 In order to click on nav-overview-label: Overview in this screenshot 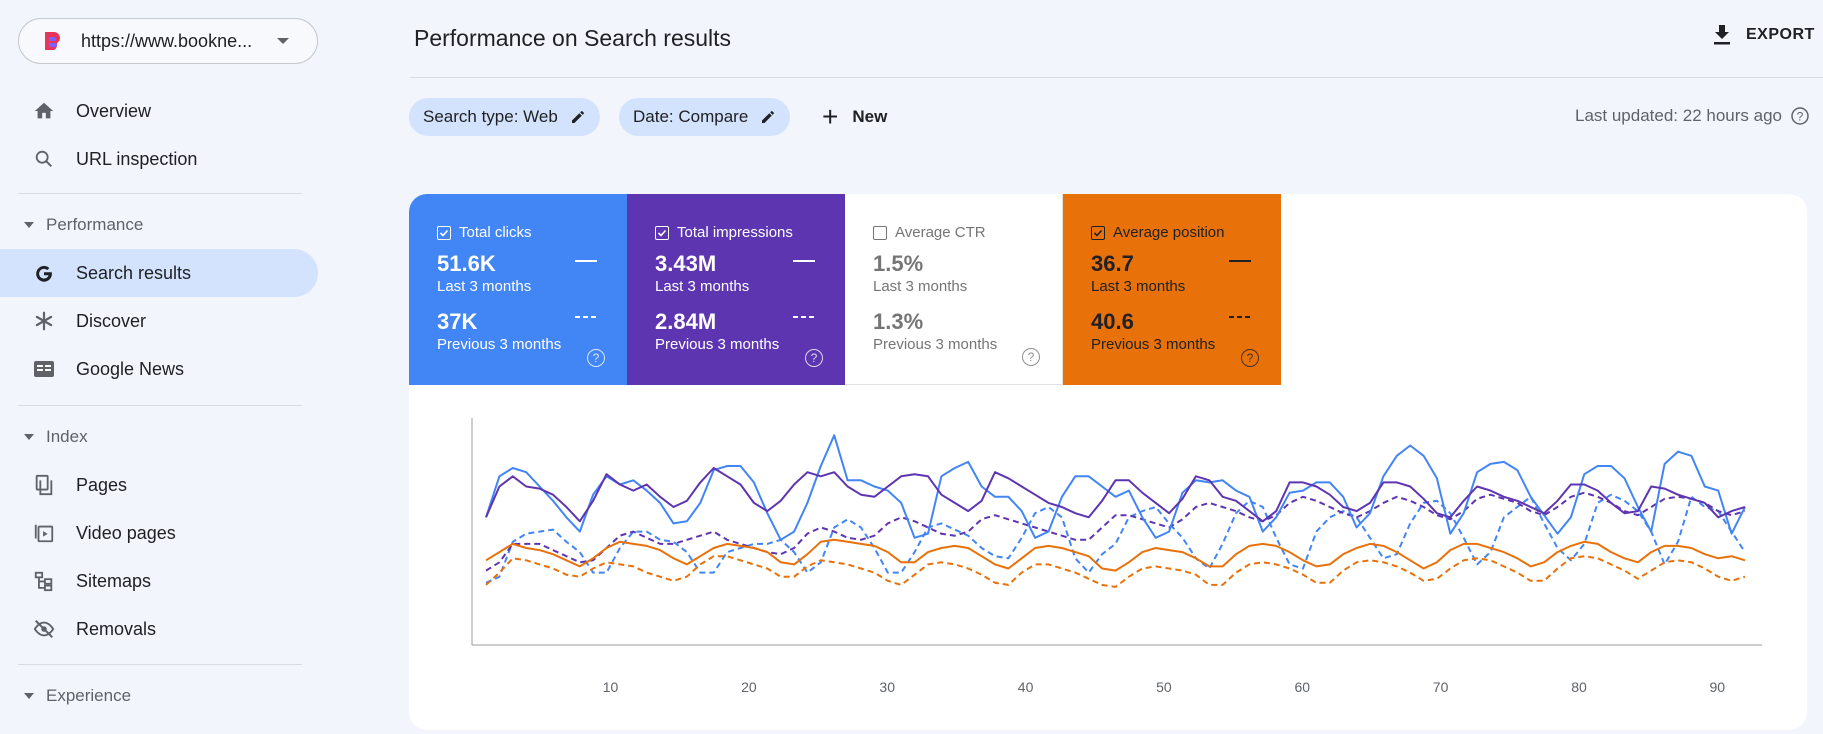, I will do `click(114, 110)`.